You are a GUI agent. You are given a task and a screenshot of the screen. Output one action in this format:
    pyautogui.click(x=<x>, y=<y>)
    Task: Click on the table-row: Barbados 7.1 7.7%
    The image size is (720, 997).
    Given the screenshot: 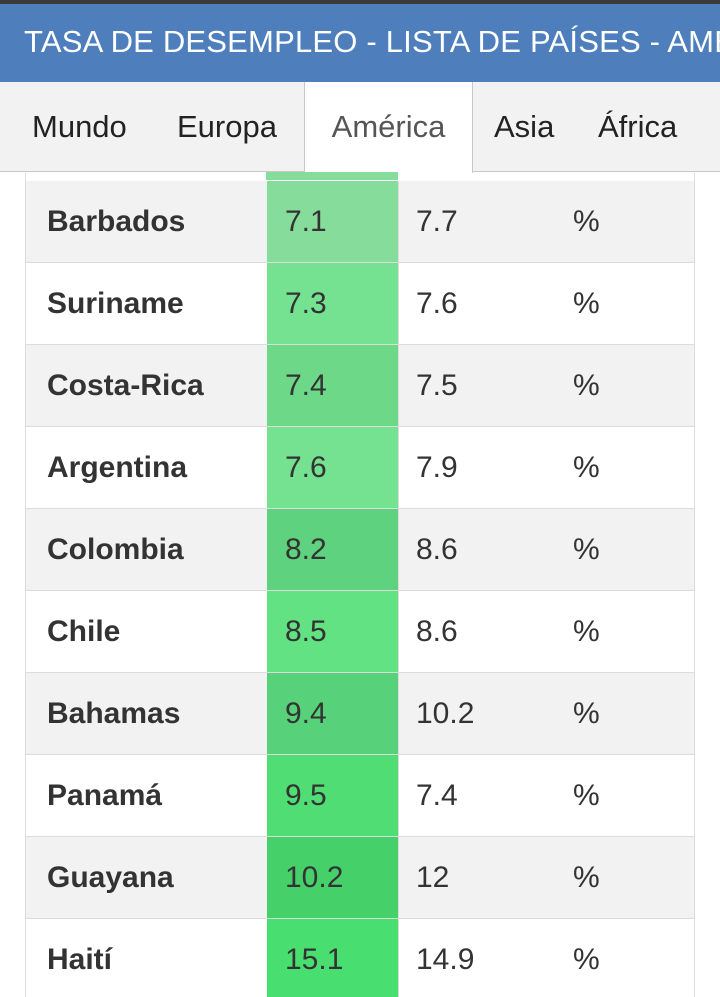 What is the action you would take?
    pyautogui.click(x=360, y=222)
    